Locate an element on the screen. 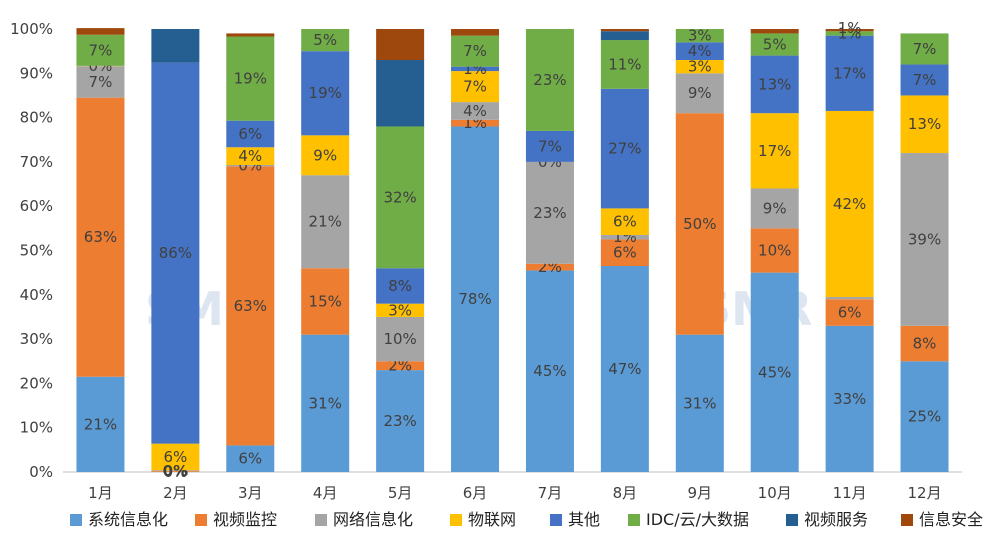 The height and width of the screenshot is (550, 996). data-label: 39% is located at coordinates (924, 239).